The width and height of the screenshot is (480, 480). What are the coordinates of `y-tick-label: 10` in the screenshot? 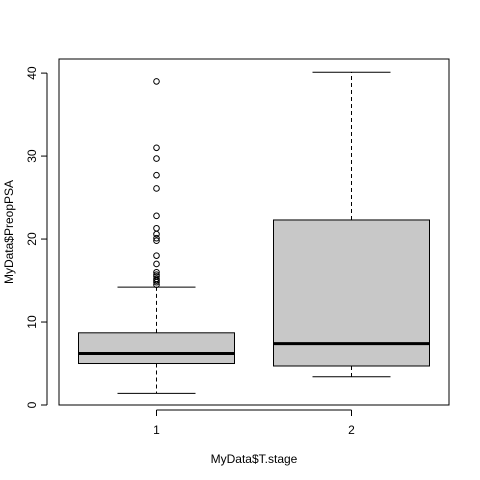 It's located at (32, 322).